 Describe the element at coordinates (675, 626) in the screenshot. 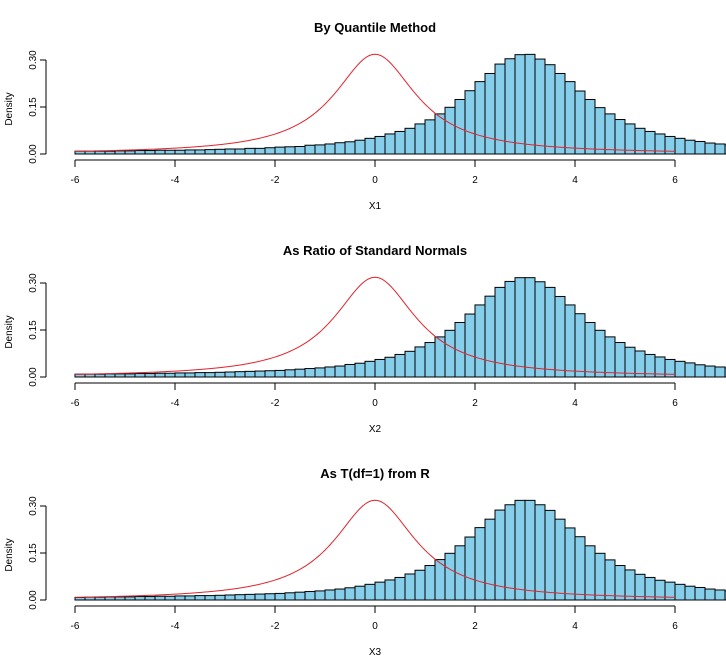

I see `x-tick-label: 6` at that location.